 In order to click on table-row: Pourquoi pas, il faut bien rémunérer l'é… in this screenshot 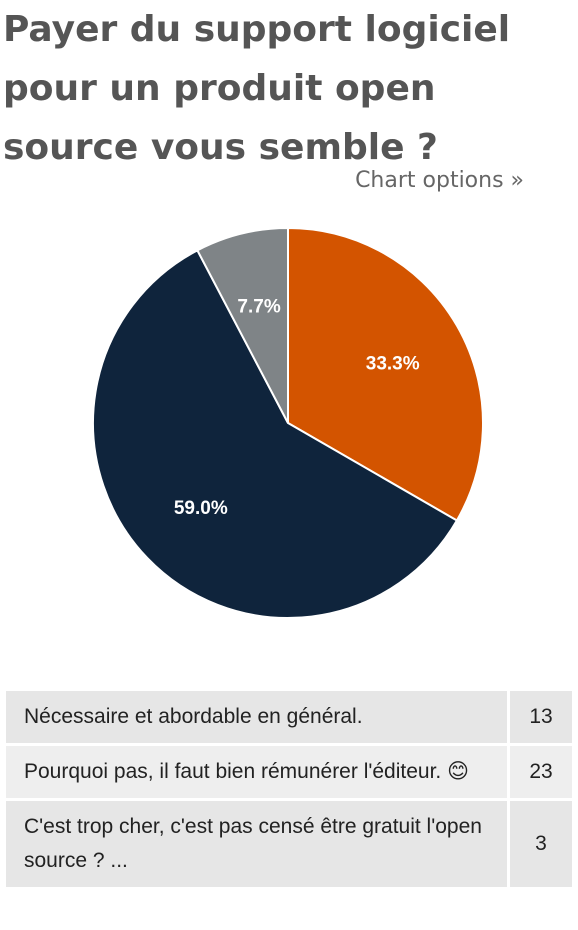, I will do `click(289, 772)`.